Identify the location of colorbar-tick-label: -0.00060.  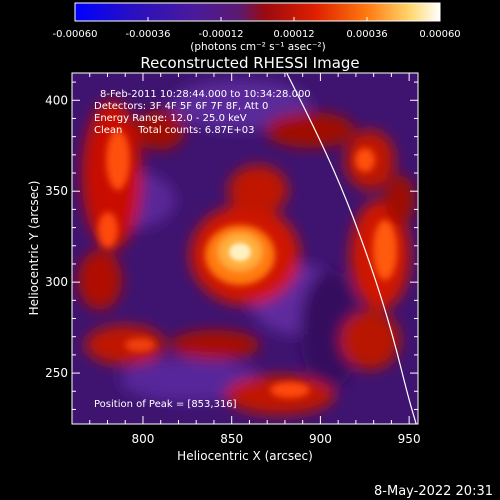
(75, 34).